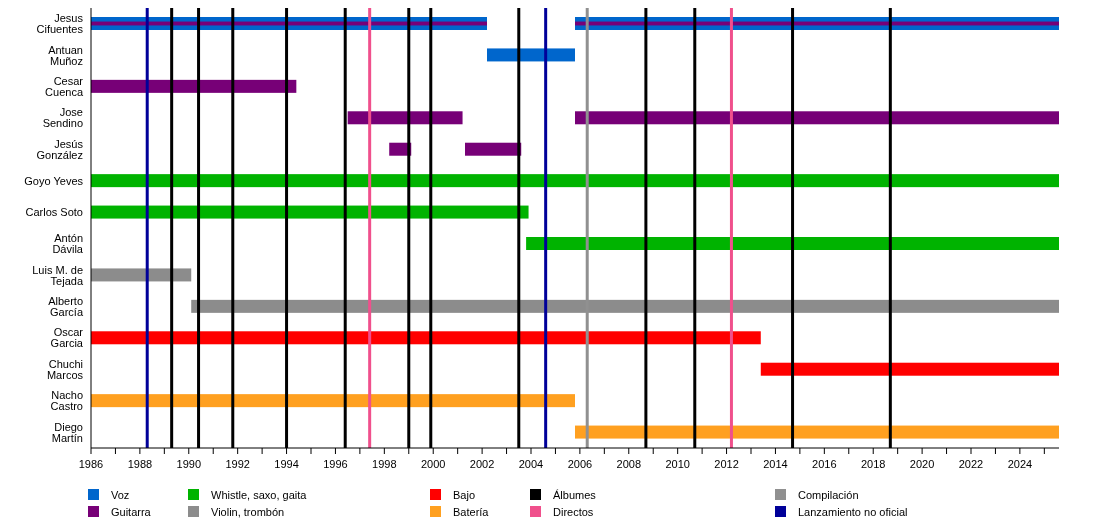  Describe the element at coordinates (237, 464) in the screenshot. I see `x-tick-label: 1992` at that location.